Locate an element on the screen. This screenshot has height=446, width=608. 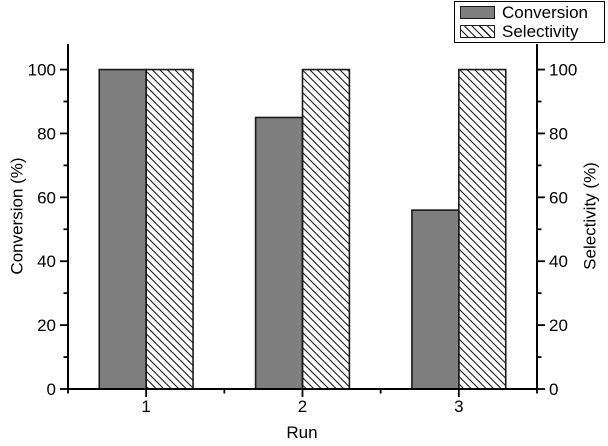
right-axis-tick-label: 60 is located at coordinates (558, 197).